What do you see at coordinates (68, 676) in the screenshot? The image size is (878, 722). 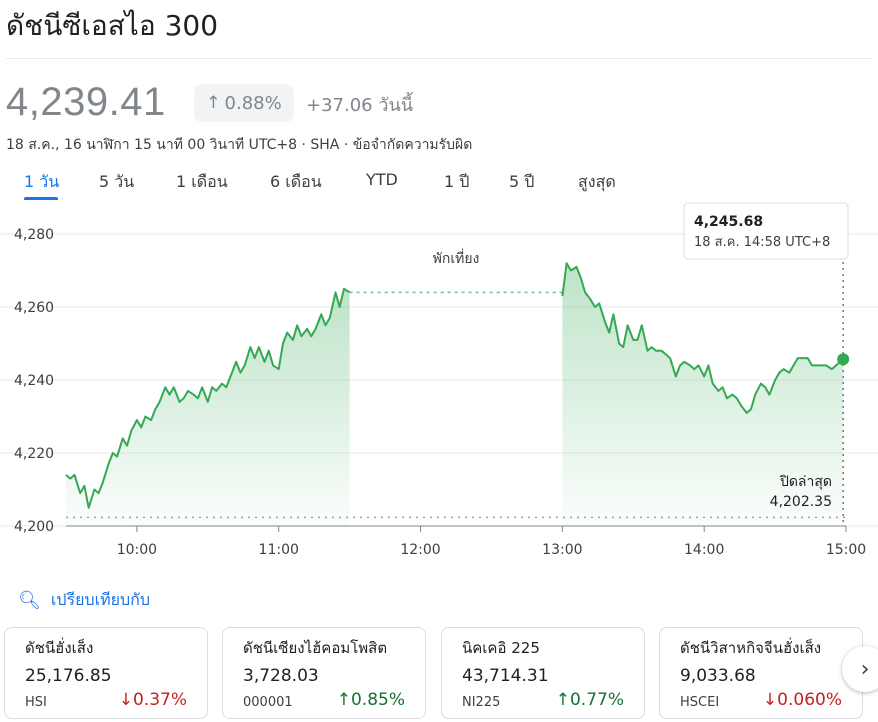 I see `card-value: 25,176.85` at bounding box center [68, 676].